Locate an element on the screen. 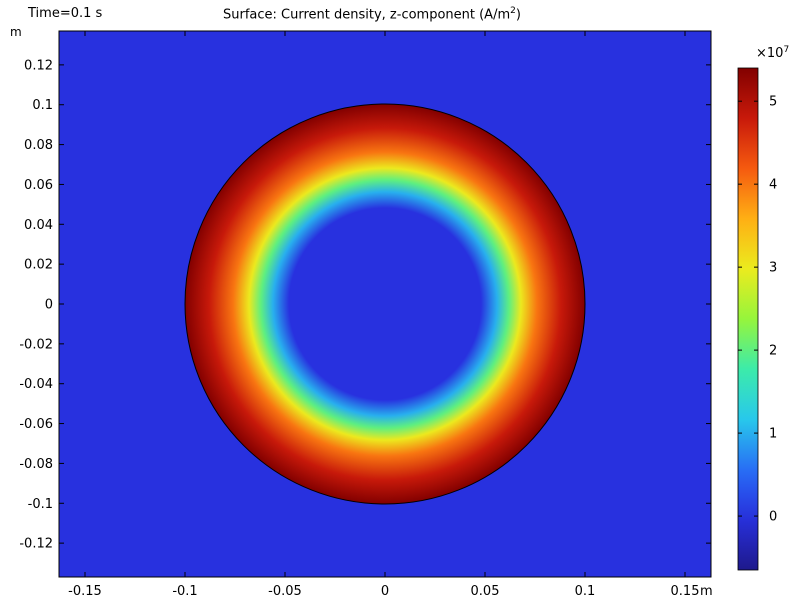 Image resolution: width=795 pixels, height=600 pixels. x-tick-label: -0.05 is located at coordinates (285, 591).